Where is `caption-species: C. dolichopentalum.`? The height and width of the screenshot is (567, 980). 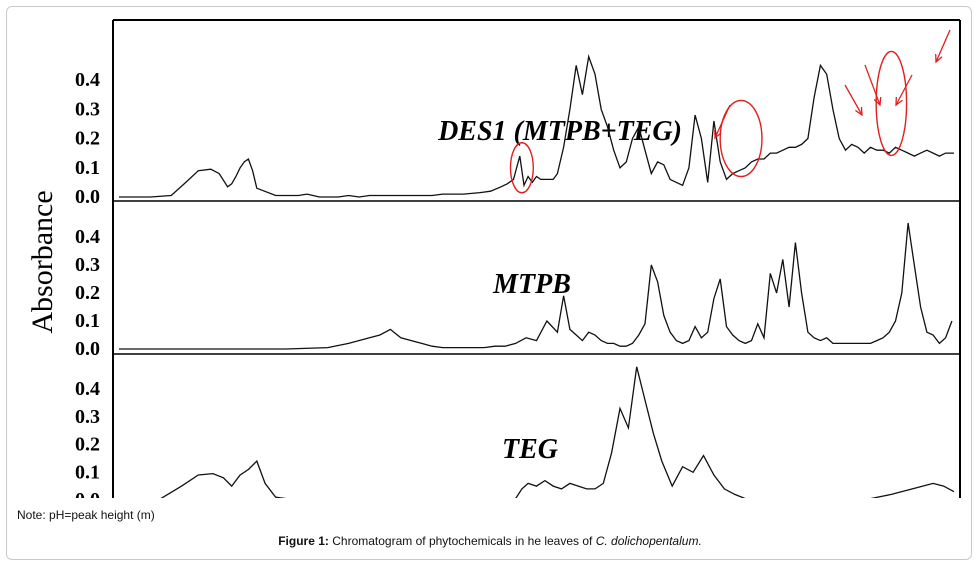 caption-species: C. dolichopentalum. is located at coordinates (648, 541).